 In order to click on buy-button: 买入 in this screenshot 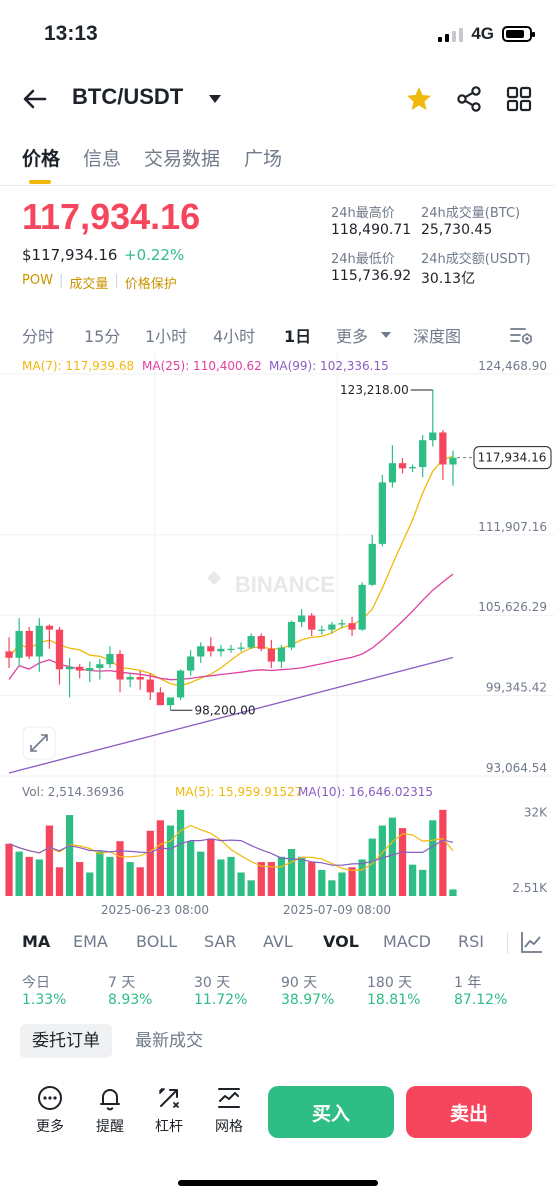, I will do `click(331, 1112)`.